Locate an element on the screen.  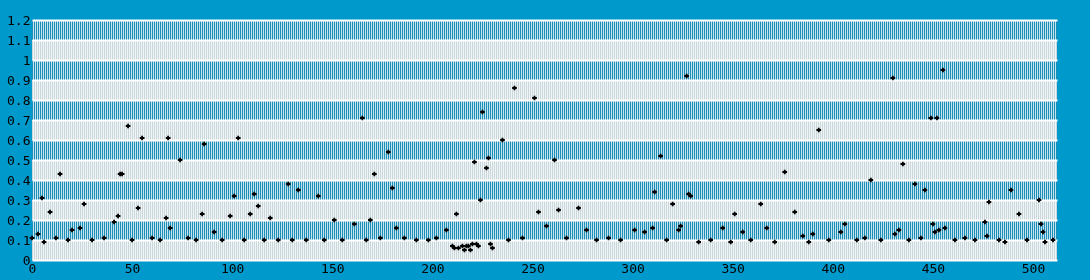
x-tick-label: 500 is located at coordinates (1033, 268).